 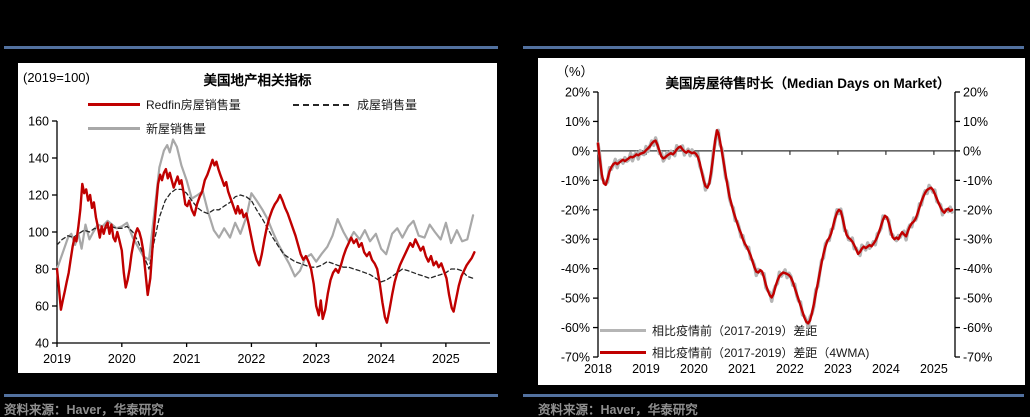 I want to click on right-source-note: 资料来源：Haver，华泰研究, so click(x=618, y=410).